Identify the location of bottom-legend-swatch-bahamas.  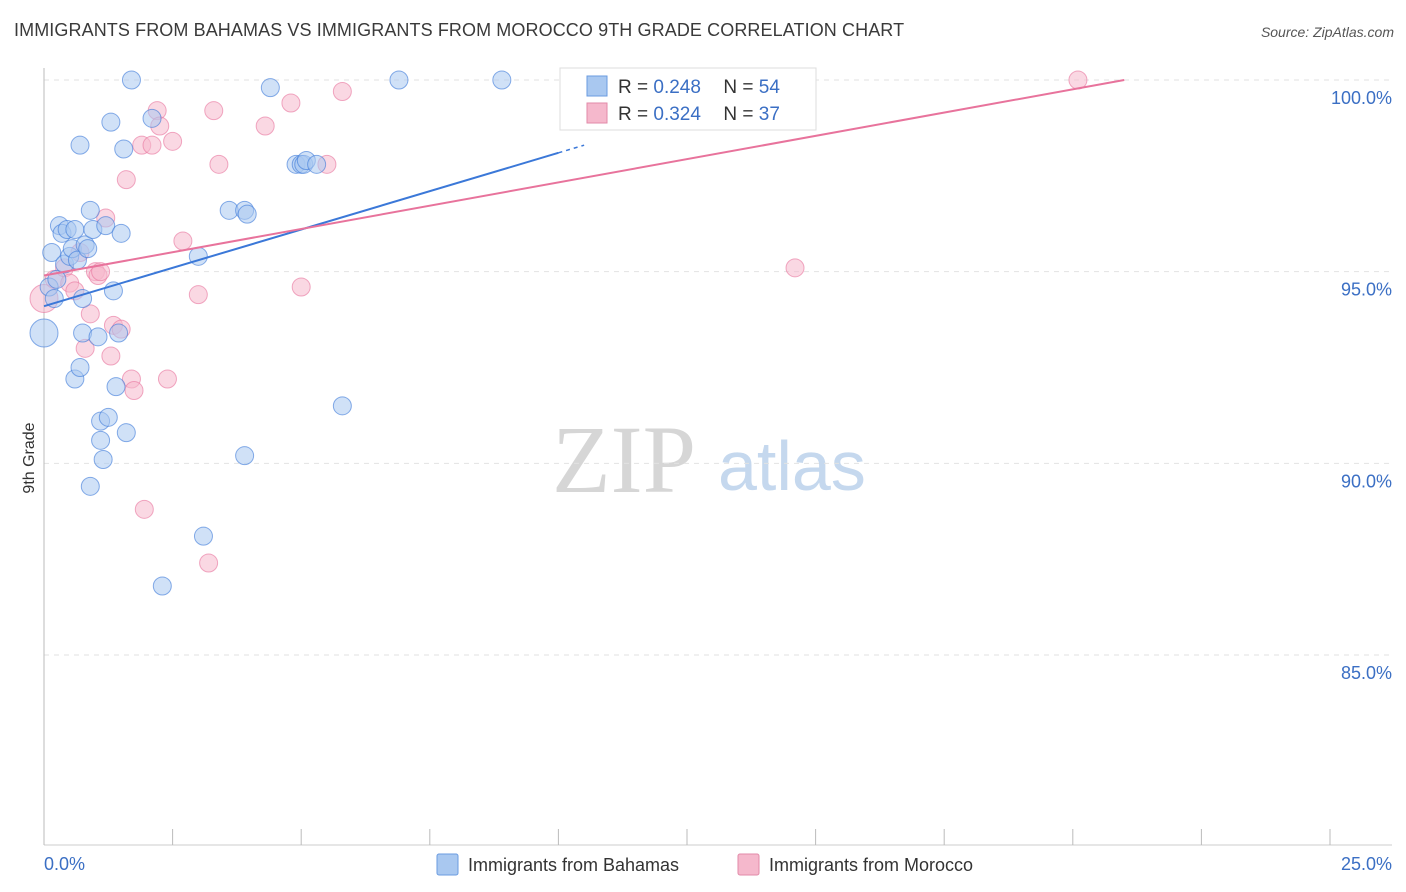
(447, 864).